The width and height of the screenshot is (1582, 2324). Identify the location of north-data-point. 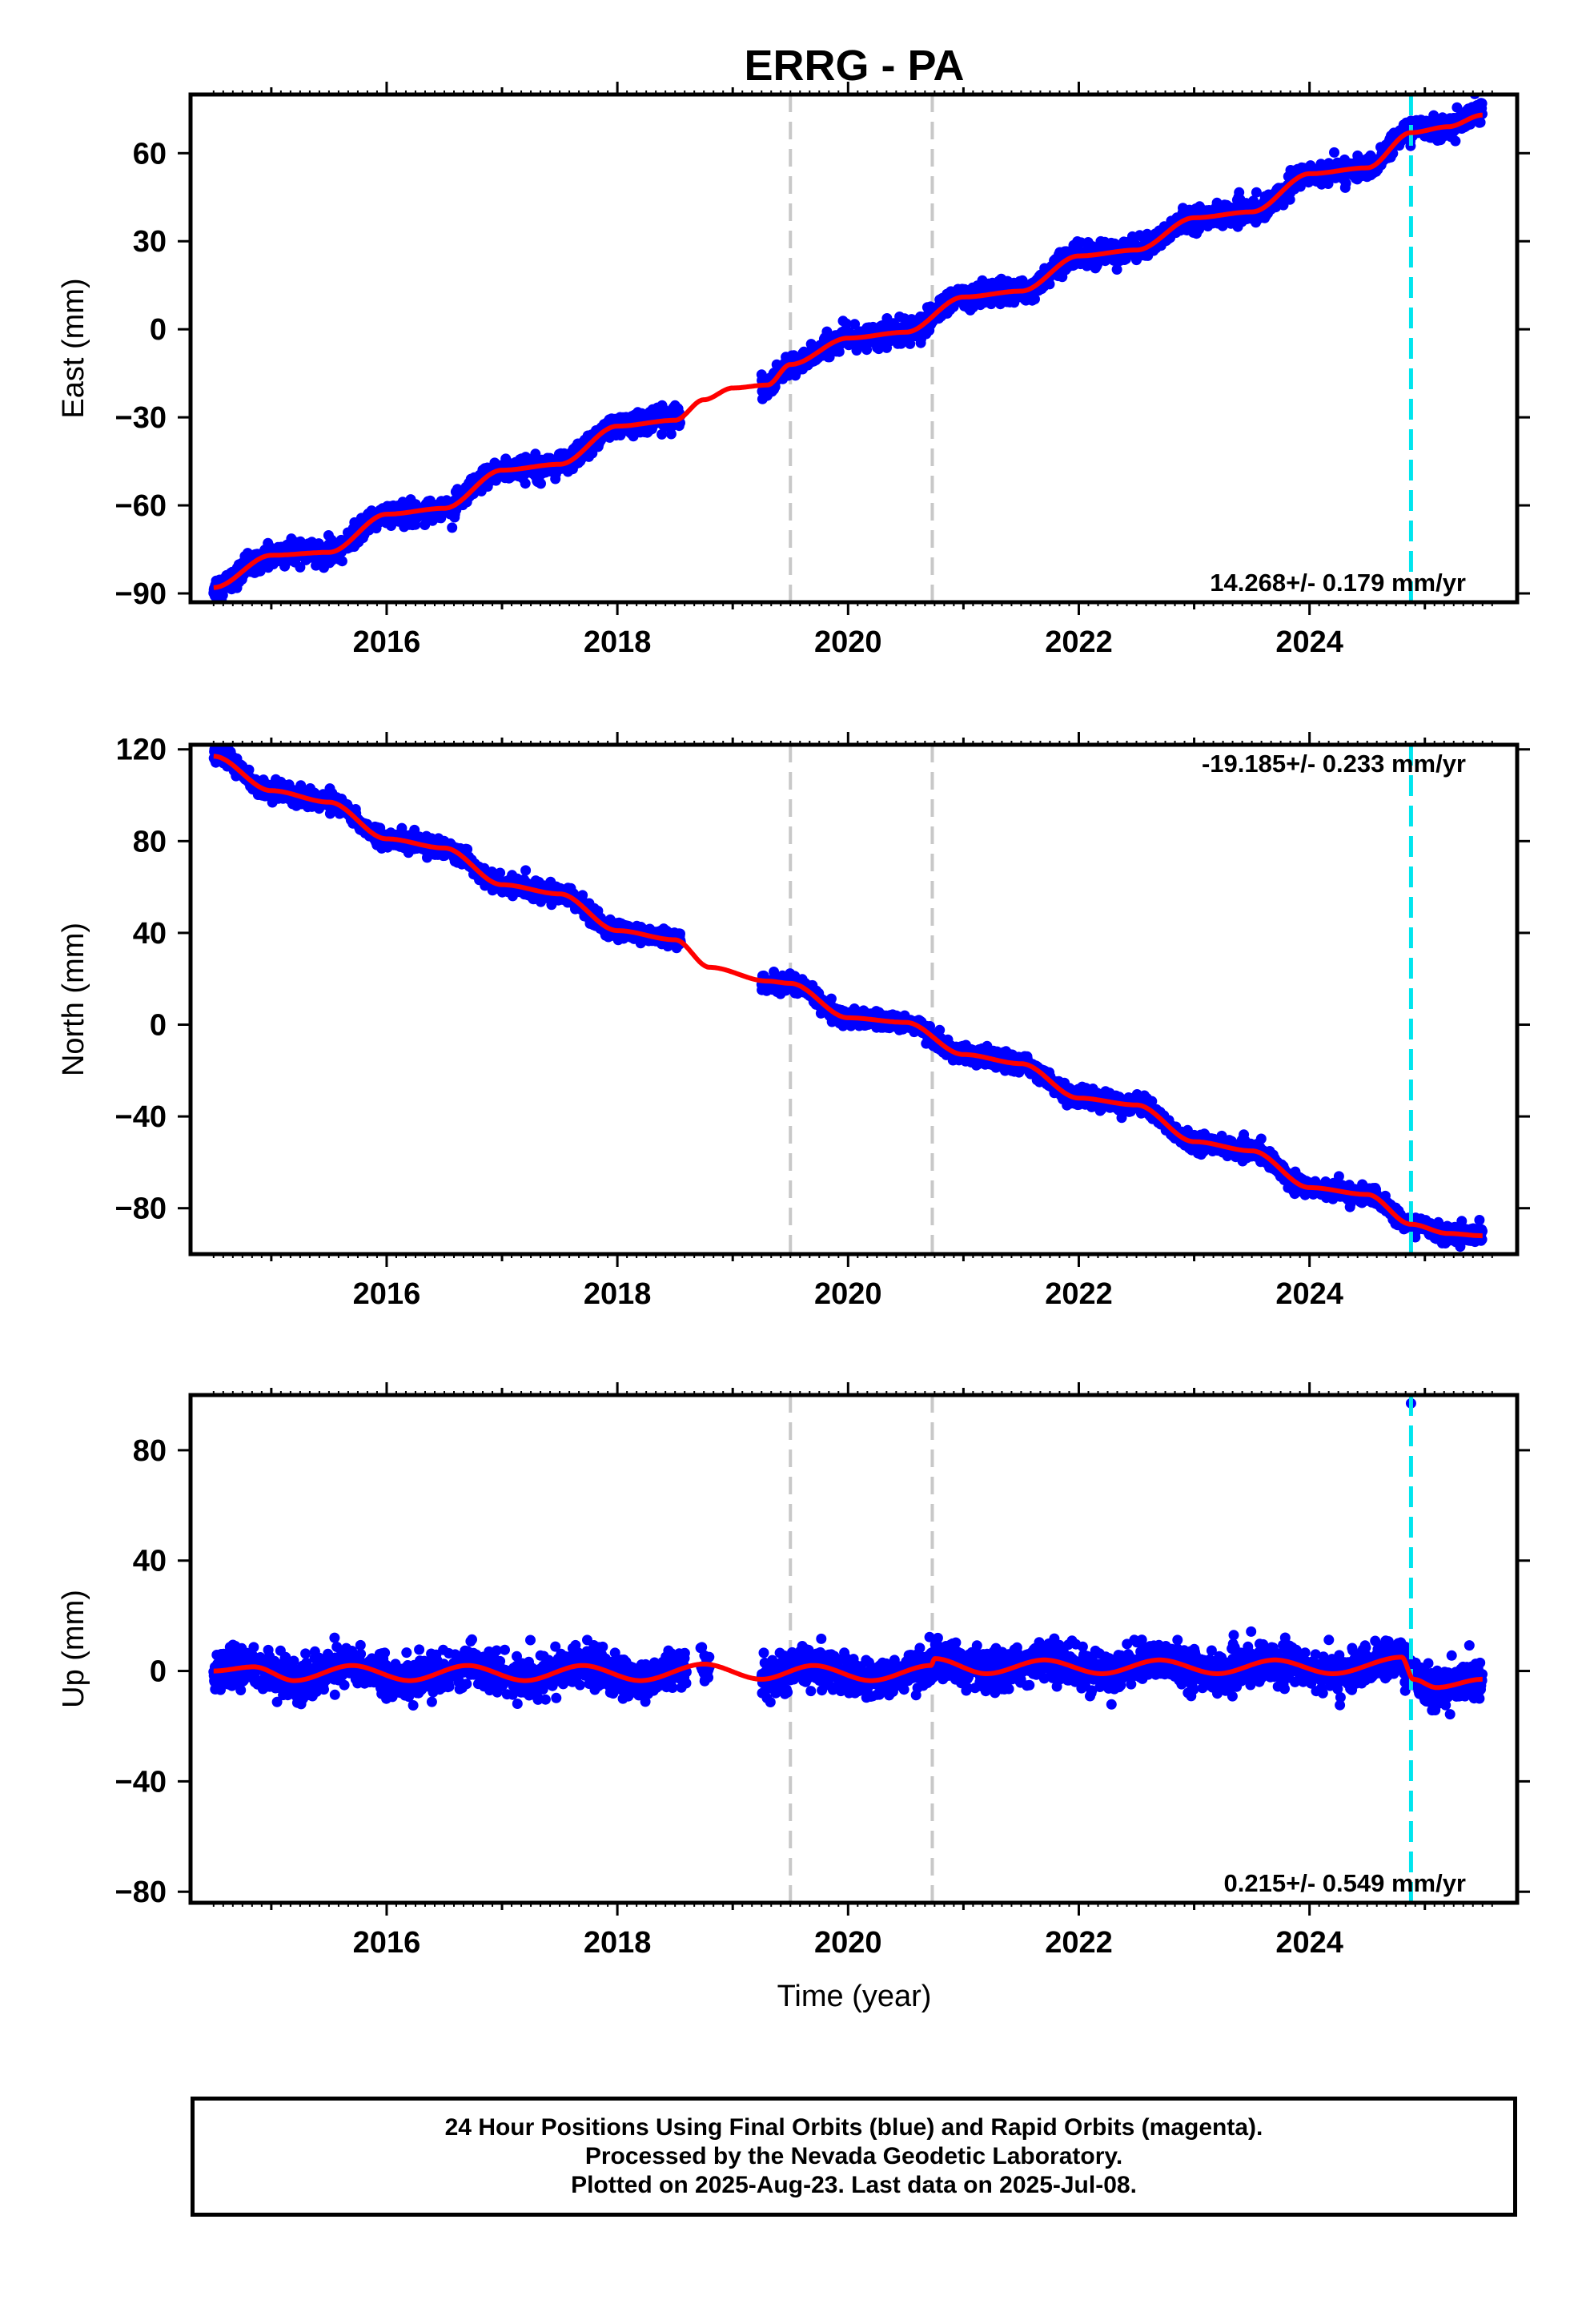
(526, 870).